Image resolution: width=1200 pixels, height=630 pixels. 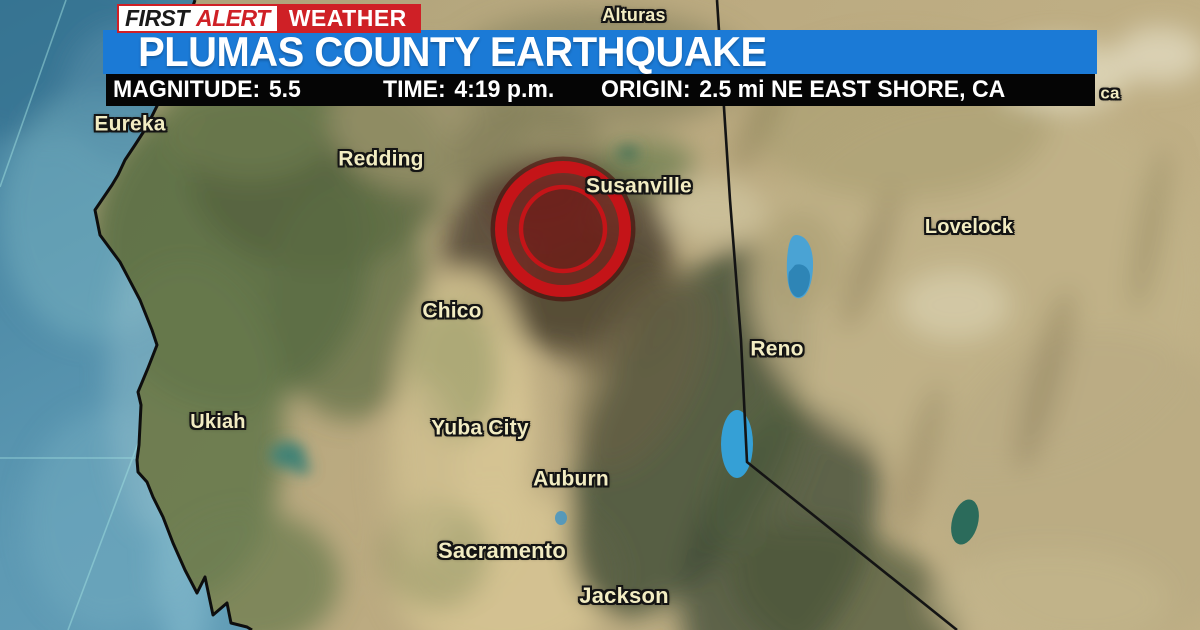 What do you see at coordinates (232, 18) in the screenshot?
I see `brand-alert-text: ALERT` at bounding box center [232, 18].